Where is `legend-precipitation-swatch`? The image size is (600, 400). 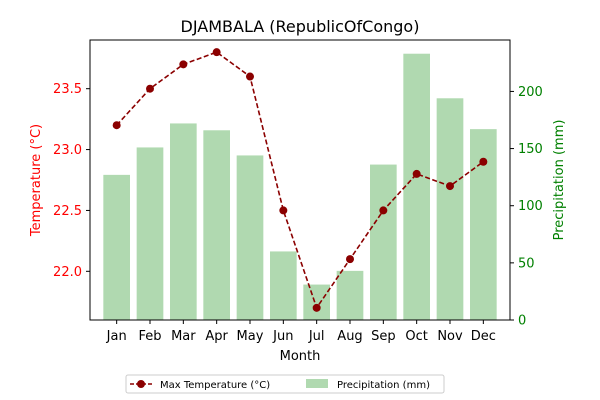
legend-precipitation-swatch is located at coordinates (317, 383).